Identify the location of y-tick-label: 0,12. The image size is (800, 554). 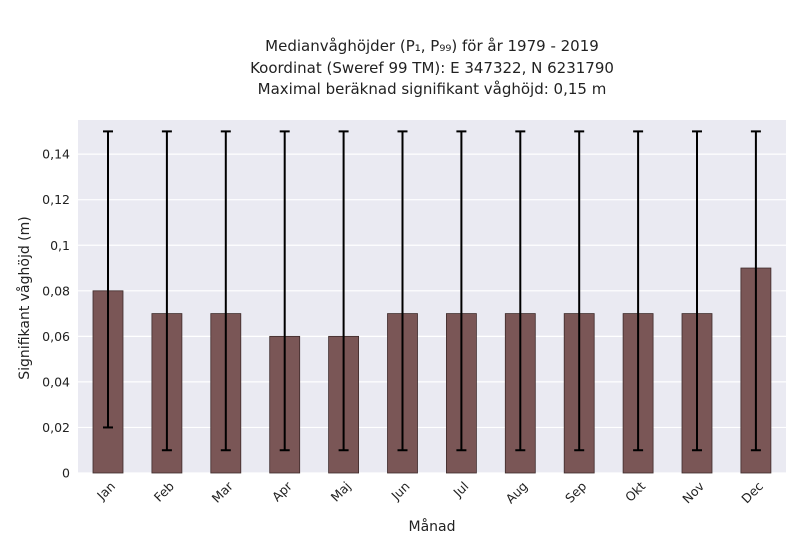
(56, 199).